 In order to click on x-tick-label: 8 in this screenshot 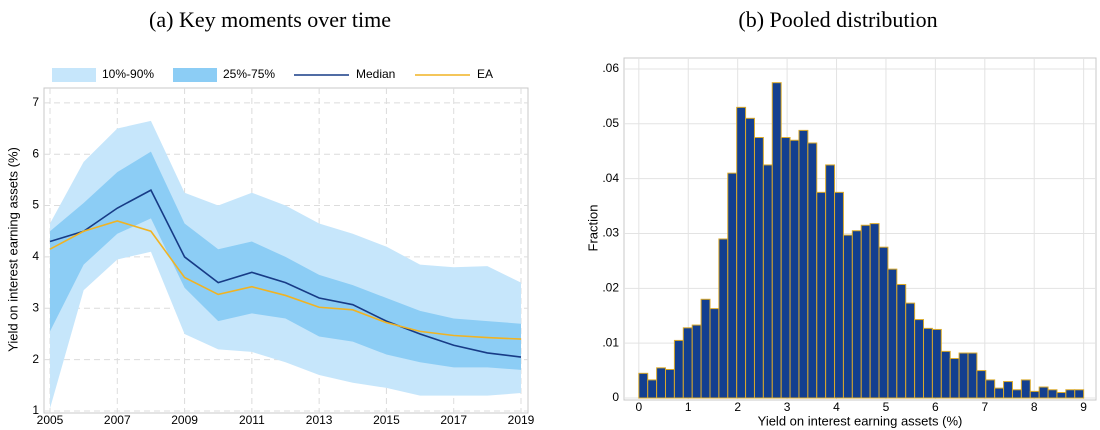, I will do `click(1034, 407)`.